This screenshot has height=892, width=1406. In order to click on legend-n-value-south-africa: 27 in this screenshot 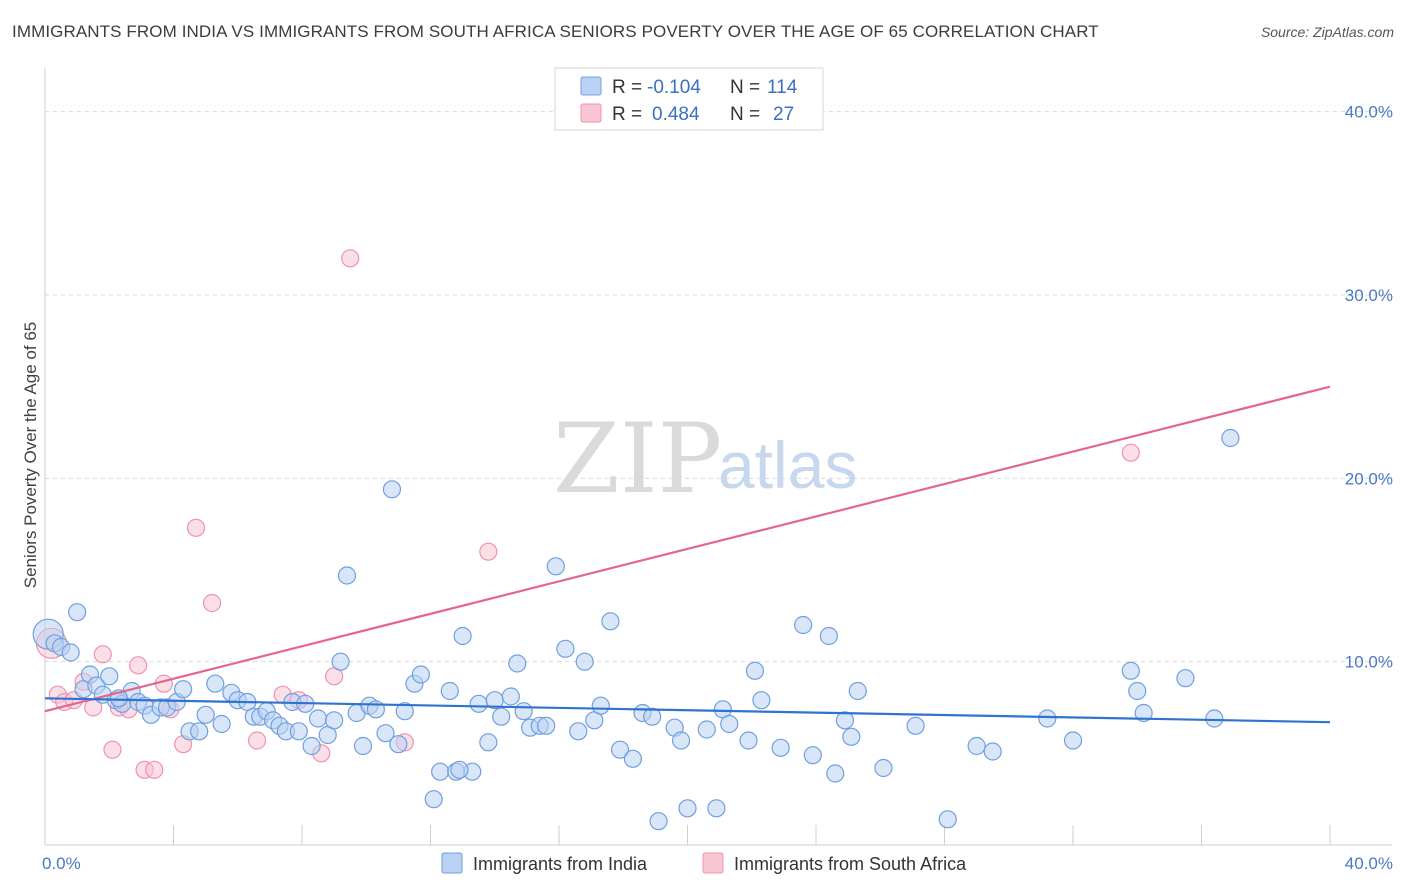, I will do `click(783, 114)`.